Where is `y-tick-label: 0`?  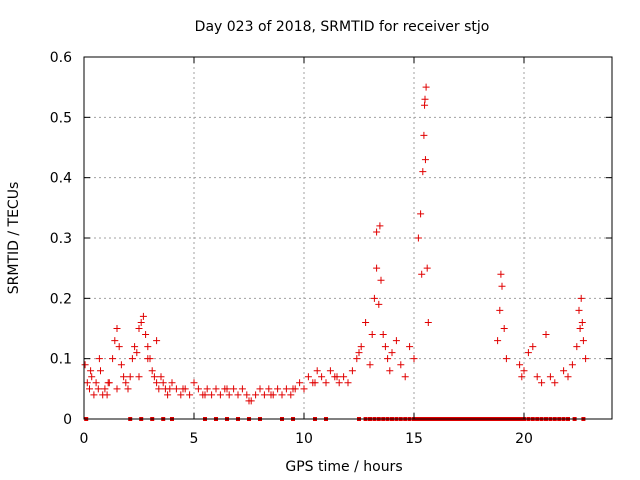
y-tick-label: 0 is located at coordinates (67, 420).